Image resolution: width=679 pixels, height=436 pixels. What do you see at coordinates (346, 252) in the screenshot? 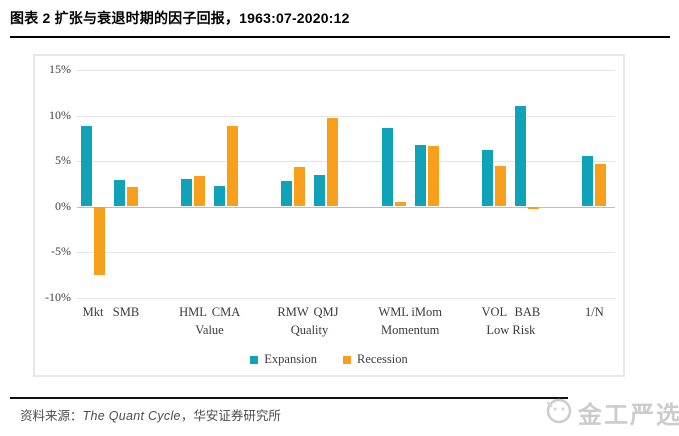
I see `gridline--5` at bounding box center [346, 252].